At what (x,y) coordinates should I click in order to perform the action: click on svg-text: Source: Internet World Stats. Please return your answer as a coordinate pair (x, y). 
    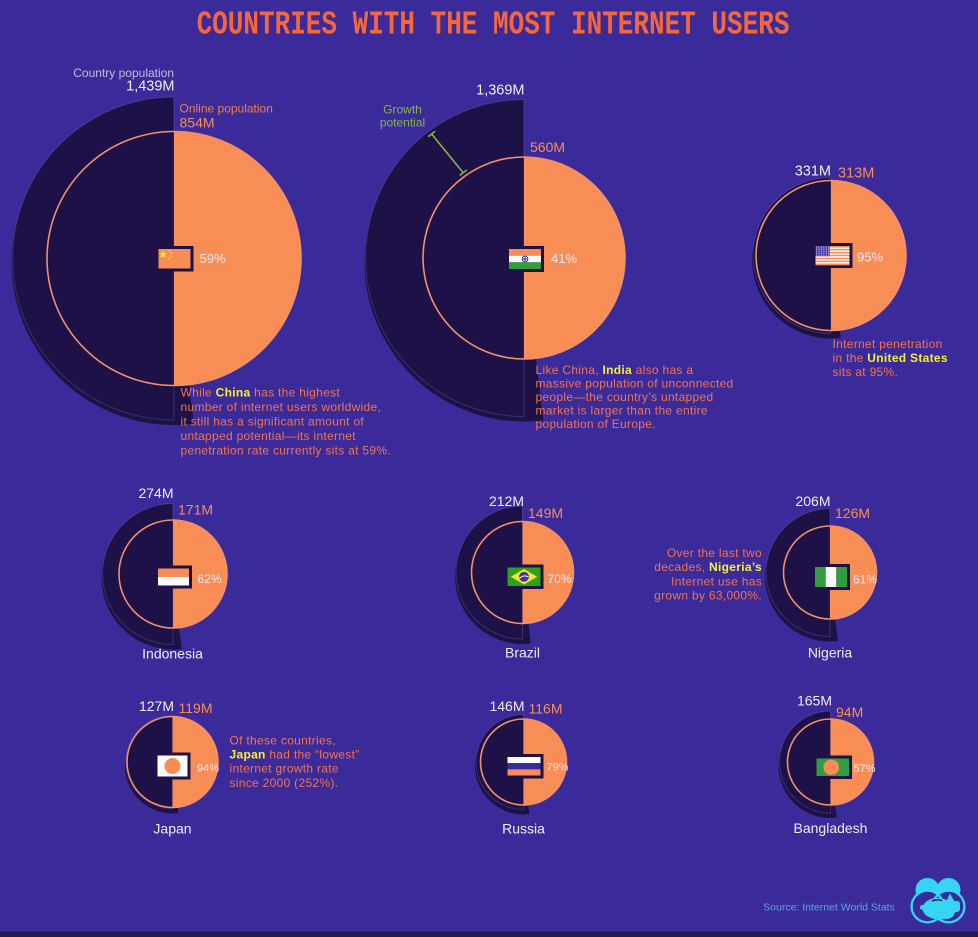
    Looking at the image, I should click on (829, 908).